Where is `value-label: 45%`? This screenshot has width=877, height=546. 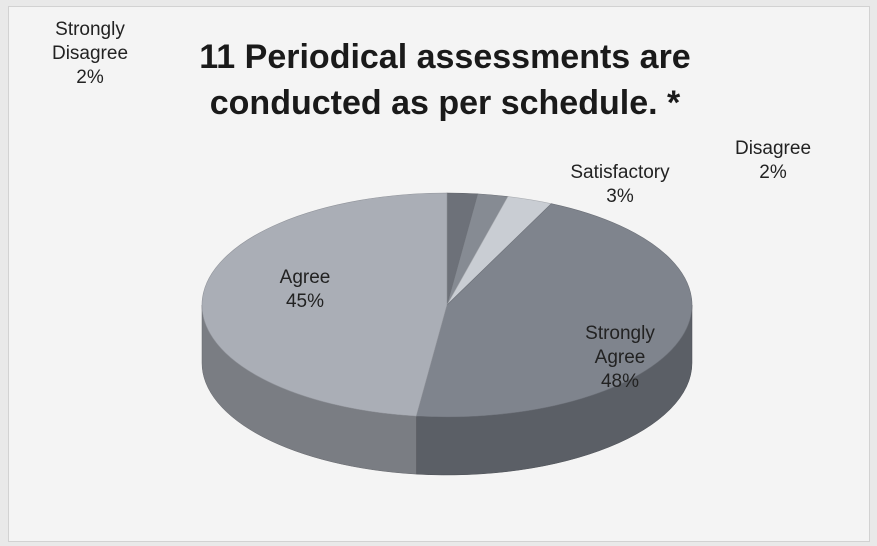 value-label: 45% is located at coordinates (305, 301).